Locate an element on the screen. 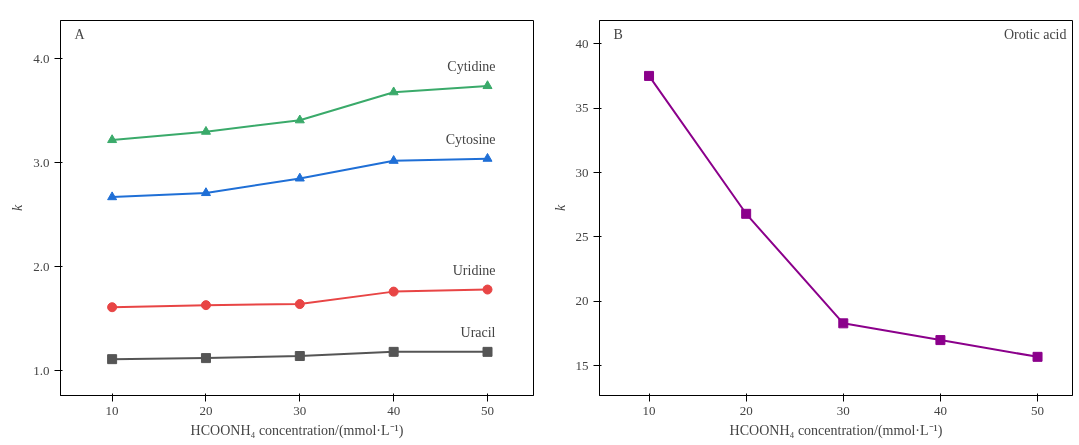 This screenshot has height=445, width=1079. y-tick-label: 40 is located at coordinates (582, 43).